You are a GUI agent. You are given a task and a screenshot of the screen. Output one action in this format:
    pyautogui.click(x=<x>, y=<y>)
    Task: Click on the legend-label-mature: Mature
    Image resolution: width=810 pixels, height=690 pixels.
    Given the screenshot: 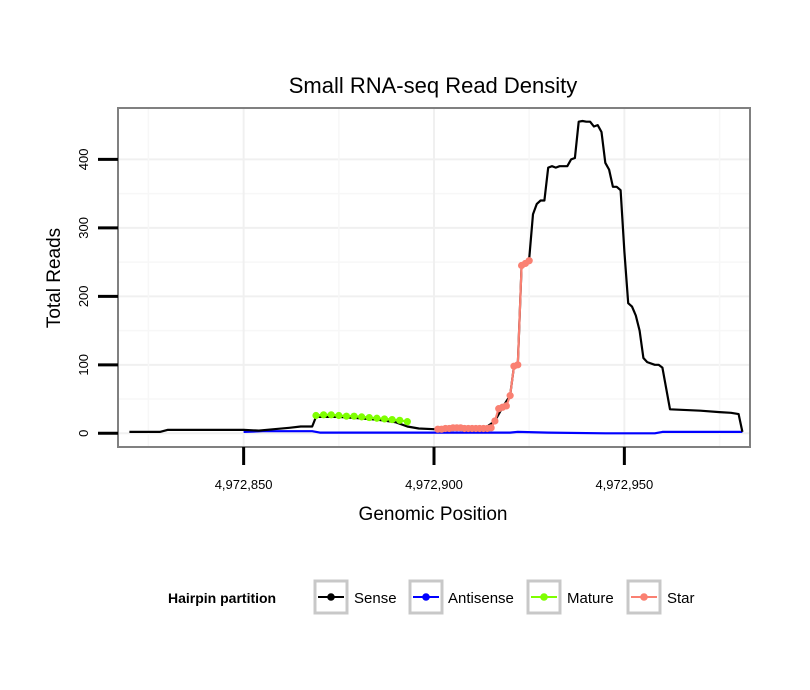 What is the action you would take?
    pyautogui.click(x=590, y=598)
    